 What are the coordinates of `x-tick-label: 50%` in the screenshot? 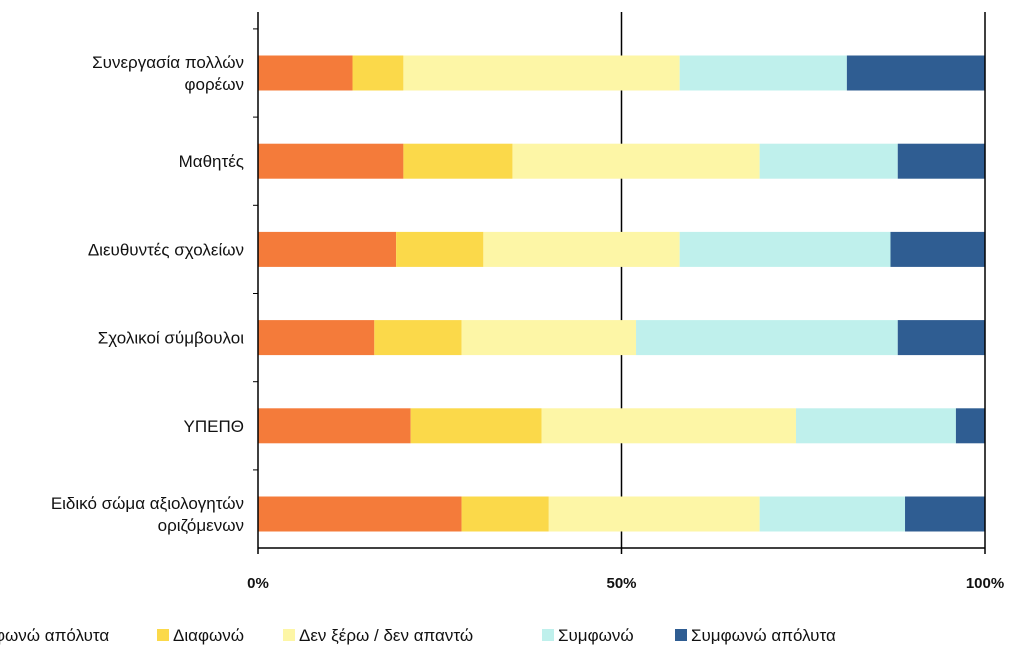 It's located at (621, 583).